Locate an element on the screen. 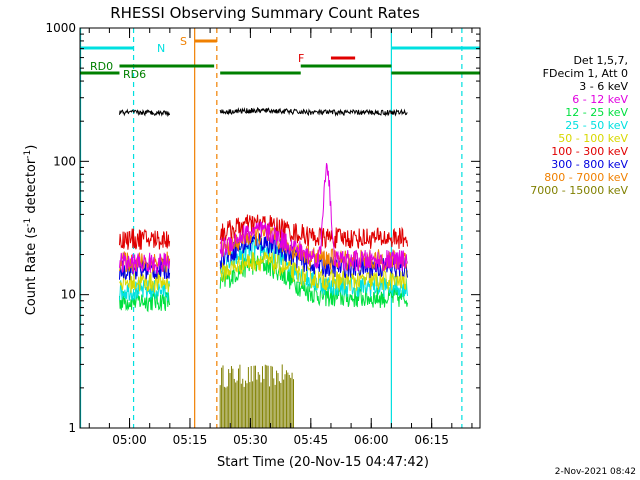 This screenshot has width=640, height=480. x-tick-label: 05:30 is located at coordinates (250, 440).